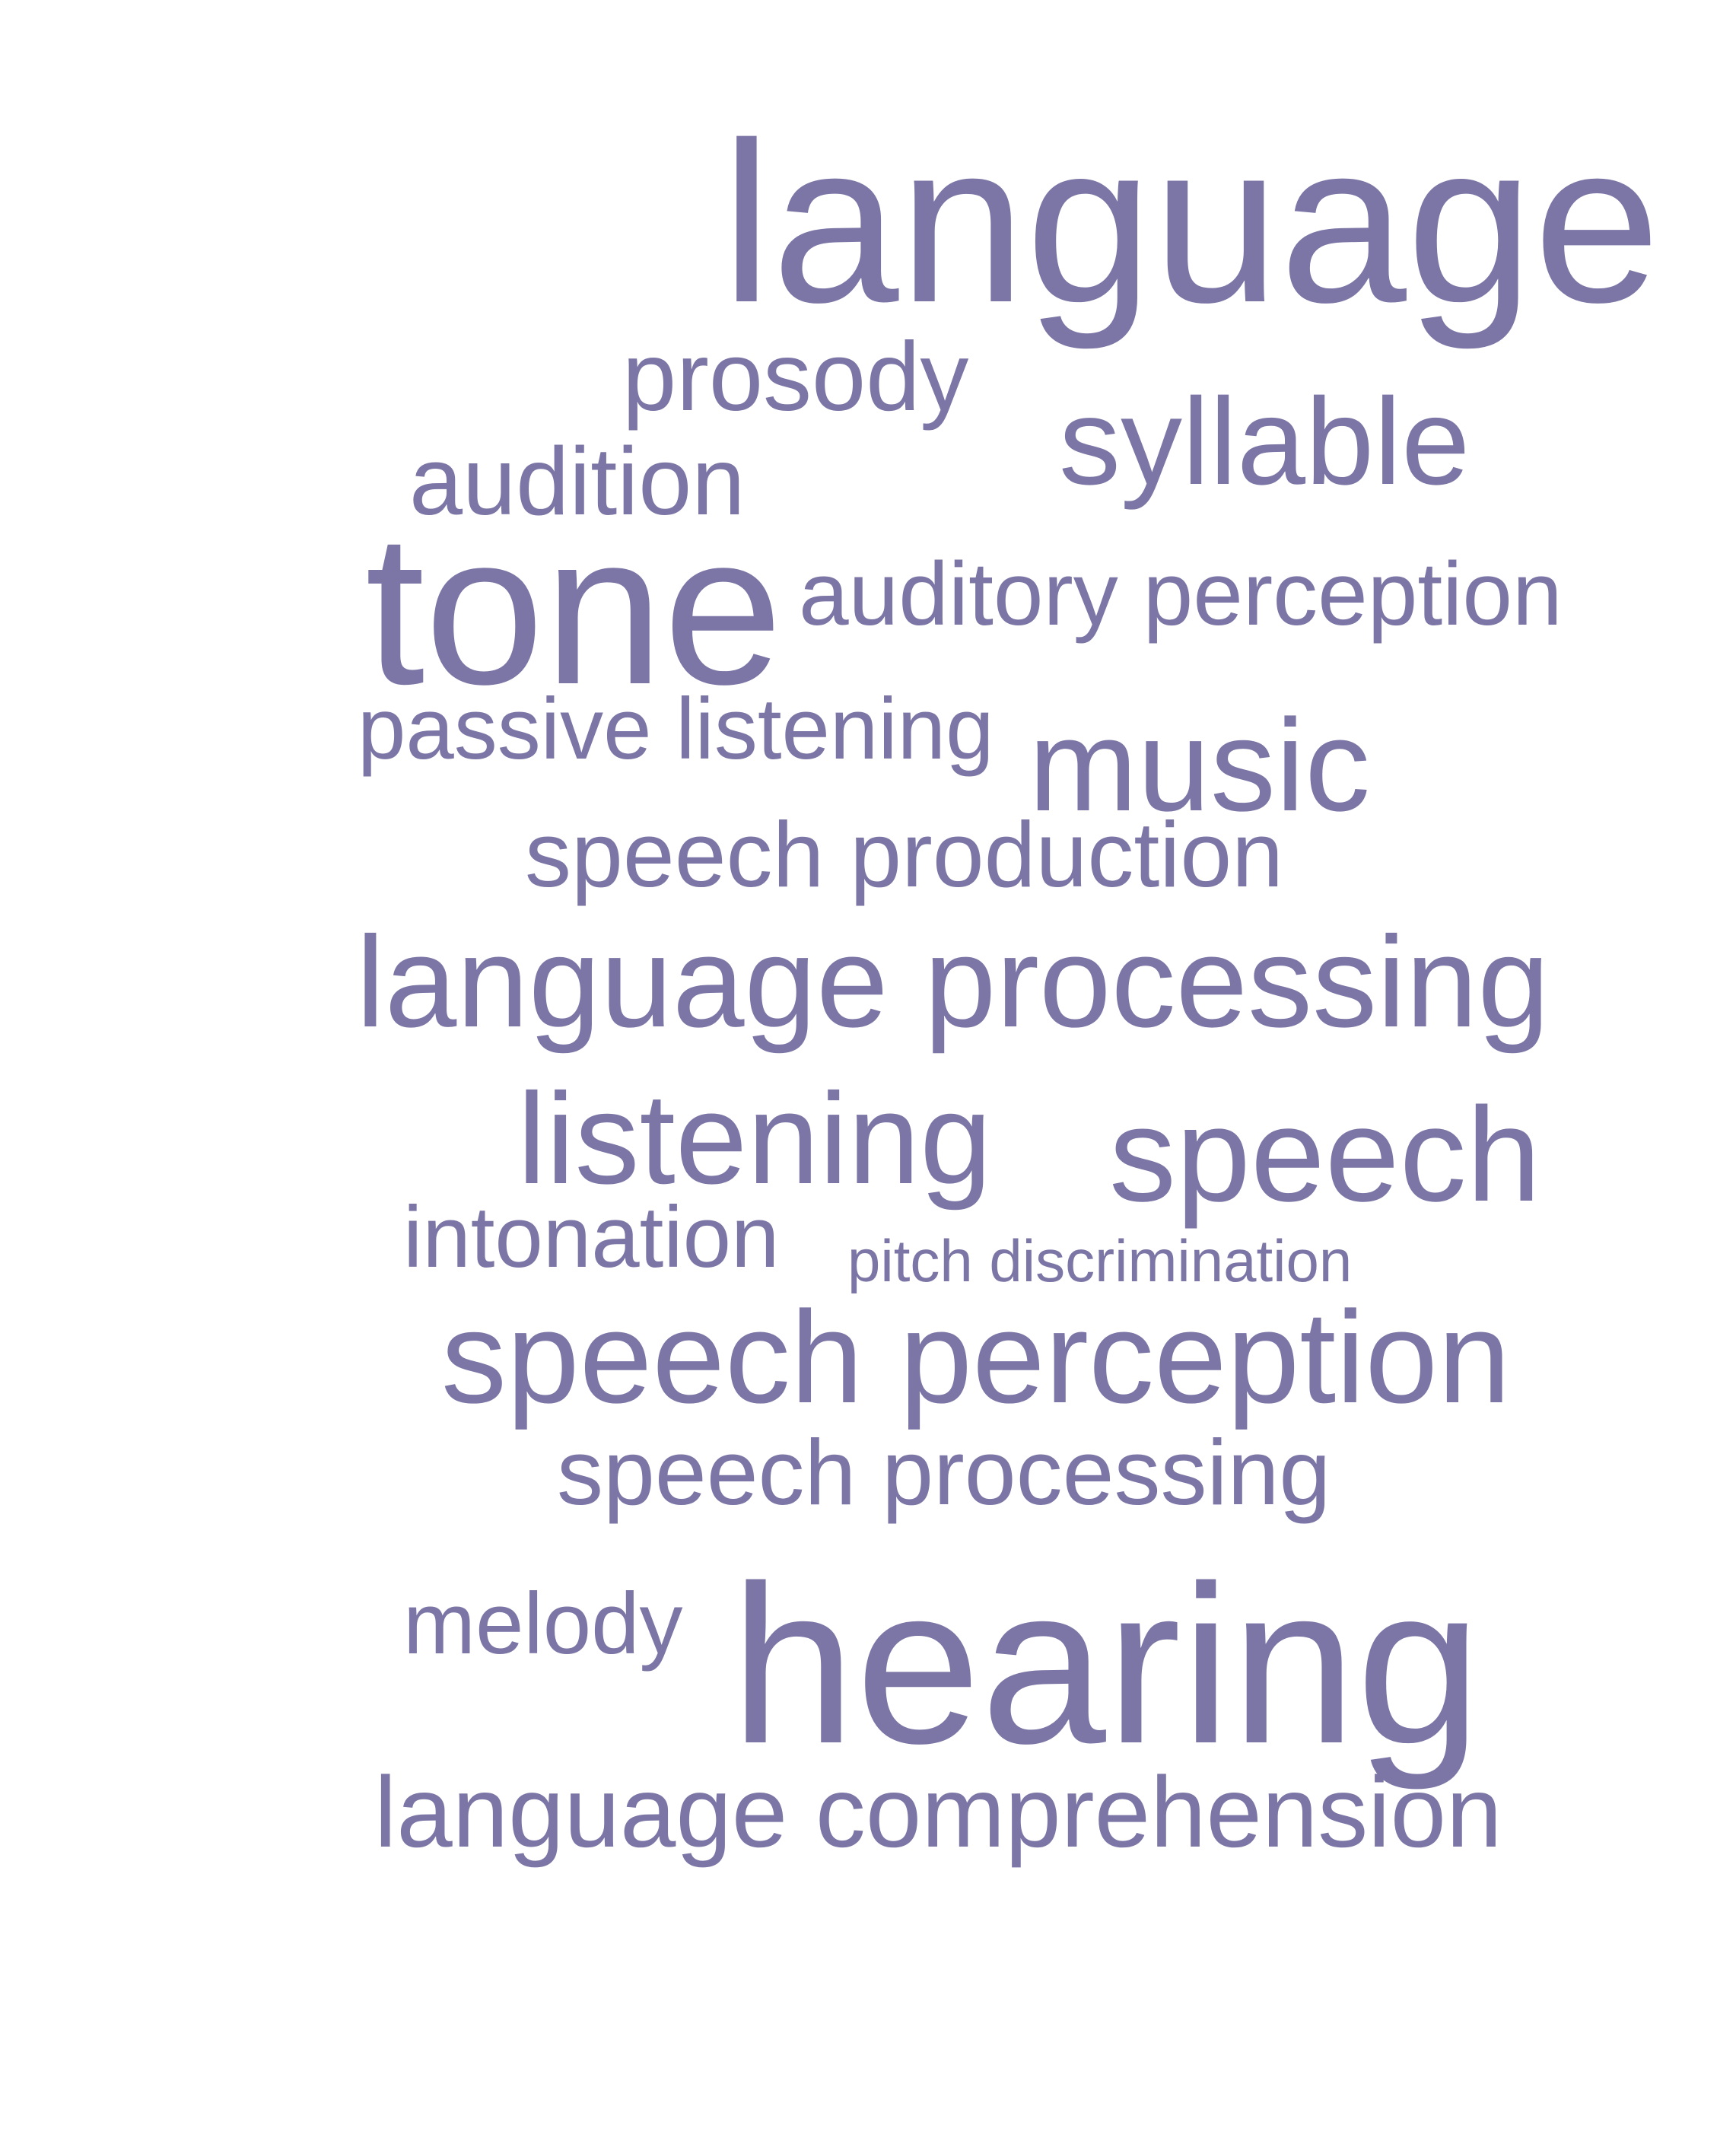 The width and height of the screenshot is (1736, 2138). Describe the element at coordinates (938, 1812) in the screenshot. I see `word-language-comprehension: language comprehension` at that location.